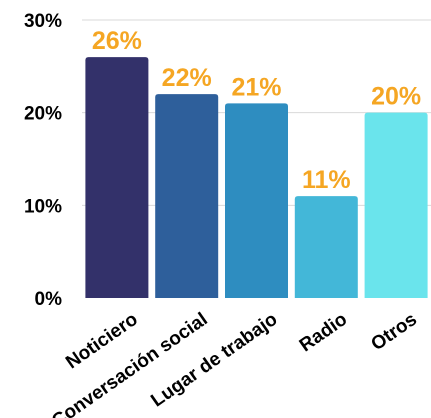 This screenshot has width=431, height=418. I want to click on data-label: 11%, so click(326, 180).